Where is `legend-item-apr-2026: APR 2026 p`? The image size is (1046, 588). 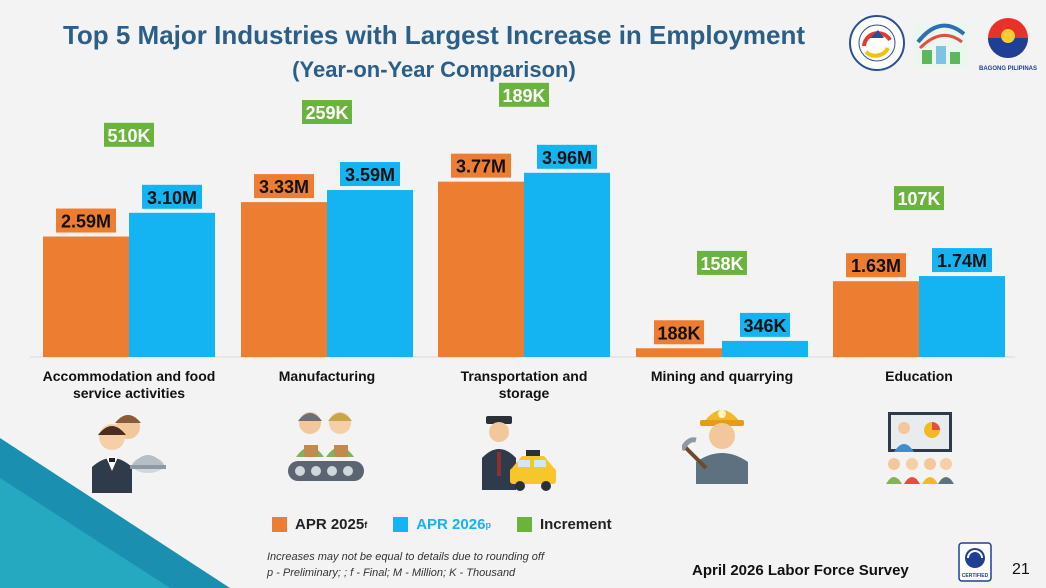
legend-item-apr-2026: APR 2026 p is located at coordinates (442, 524).